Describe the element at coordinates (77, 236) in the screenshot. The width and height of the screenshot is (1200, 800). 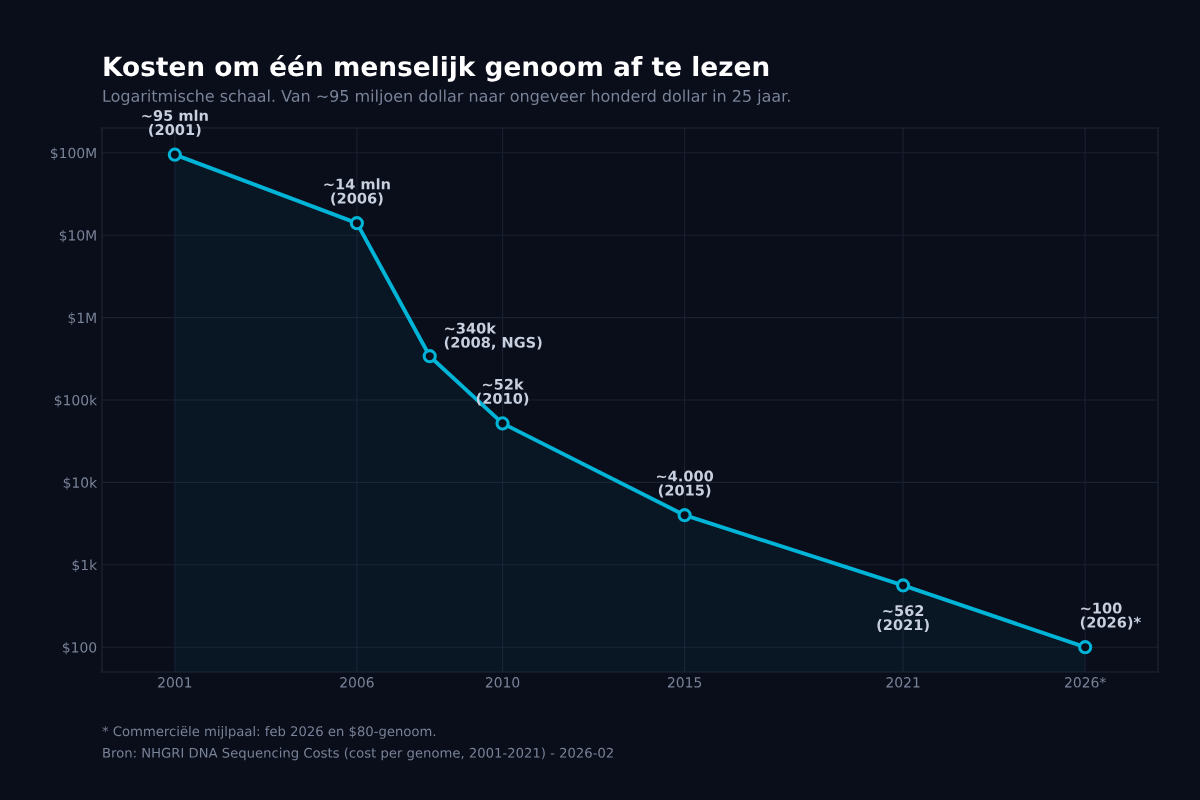
I see `y-tick-label: $10M` at that location.